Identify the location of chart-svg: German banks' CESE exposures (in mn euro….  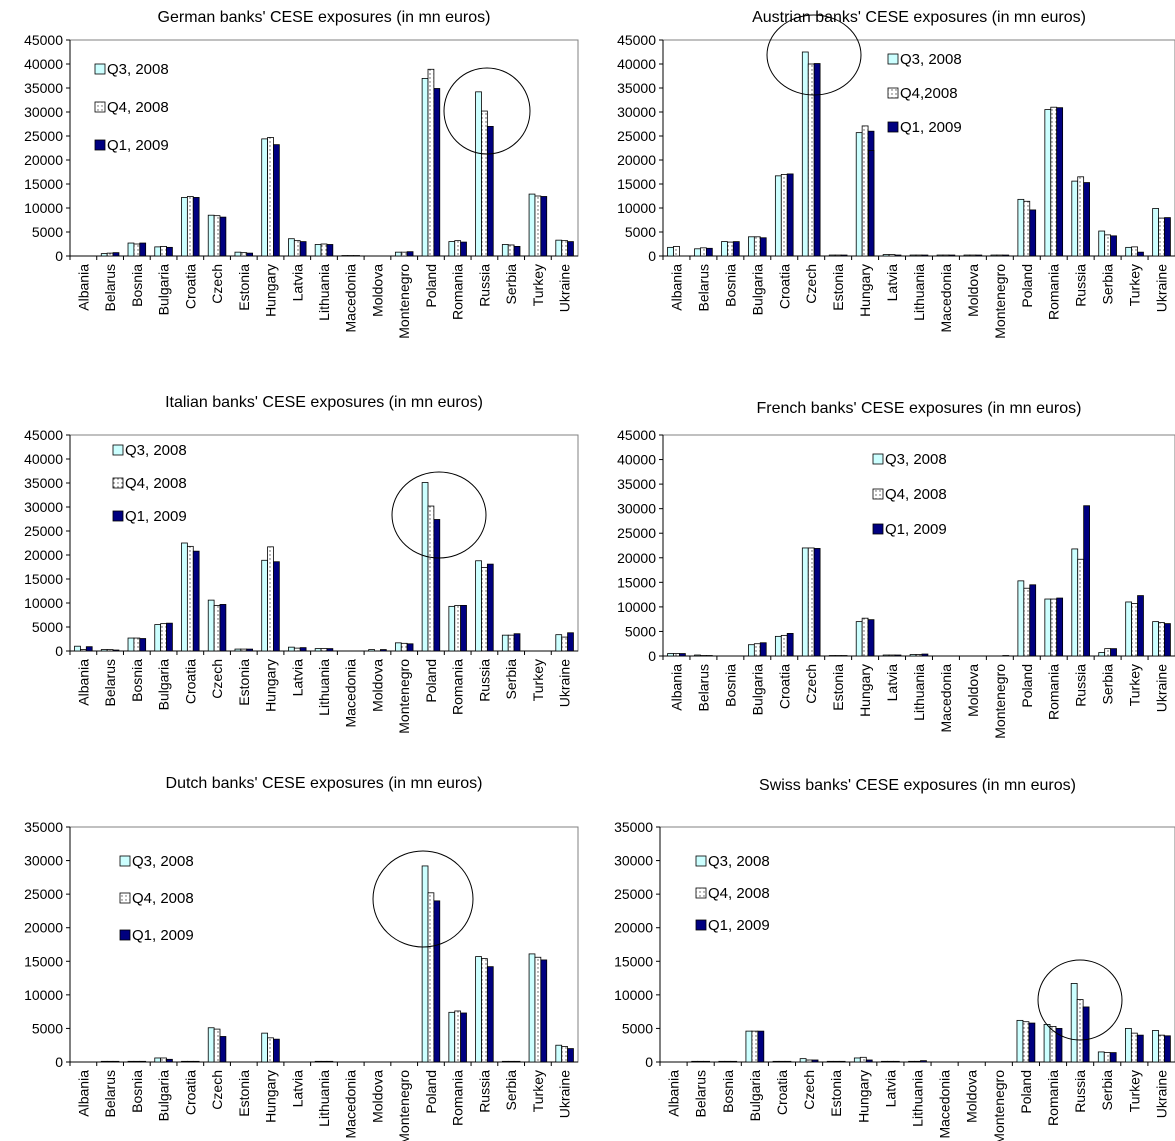
(301, 174).